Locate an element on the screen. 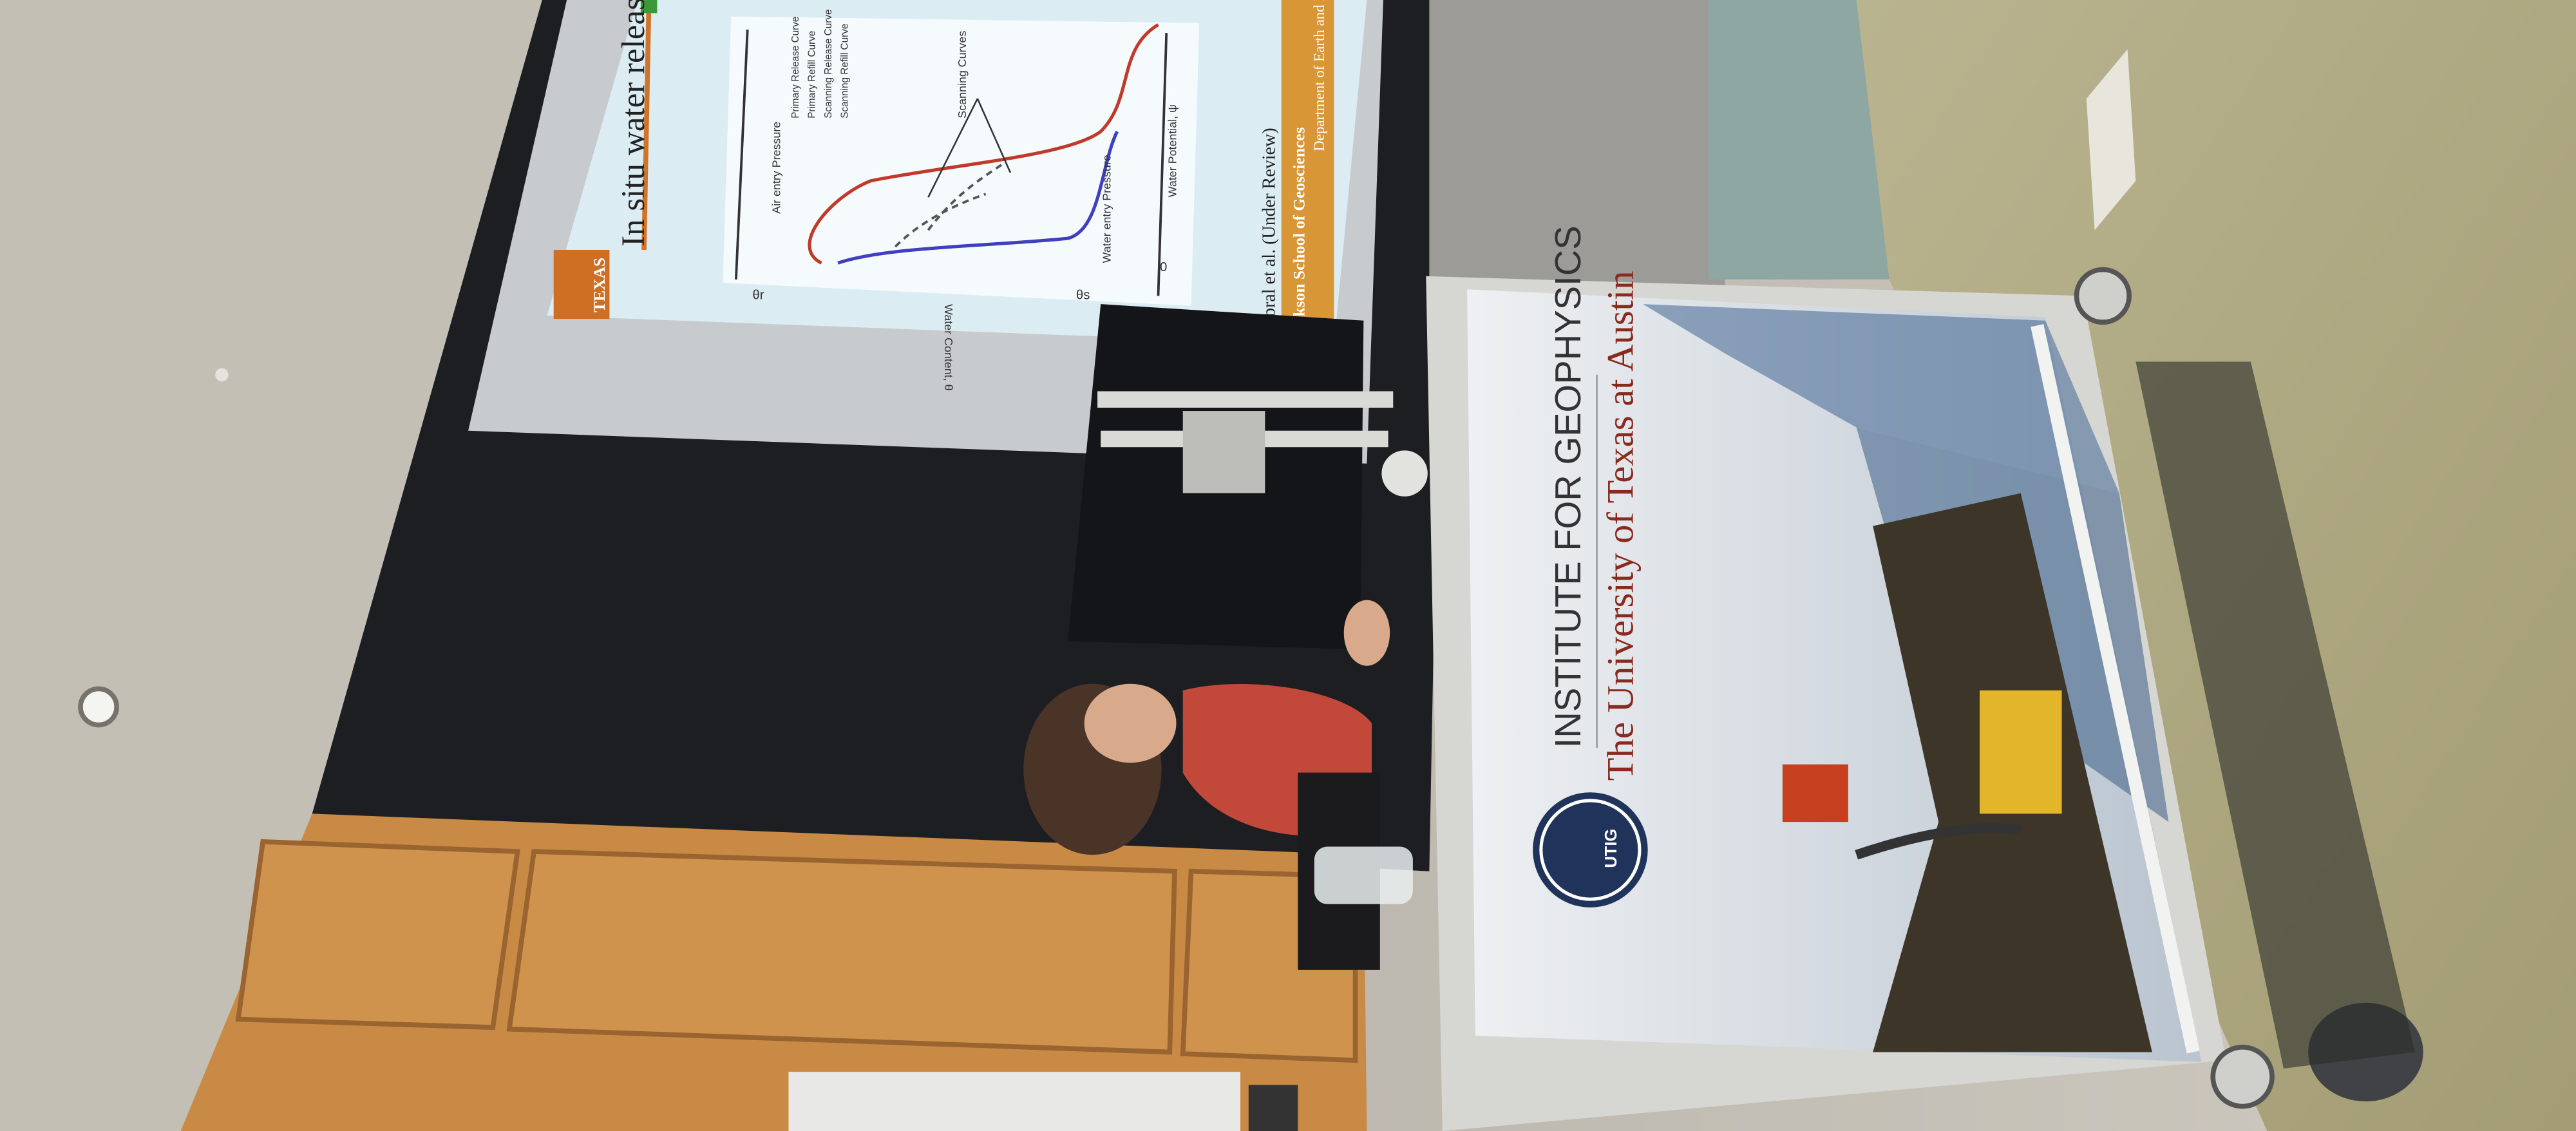 This screenshot has height=1131, width=2576. utig-logo-ring is located at coordinates (1591, 850).